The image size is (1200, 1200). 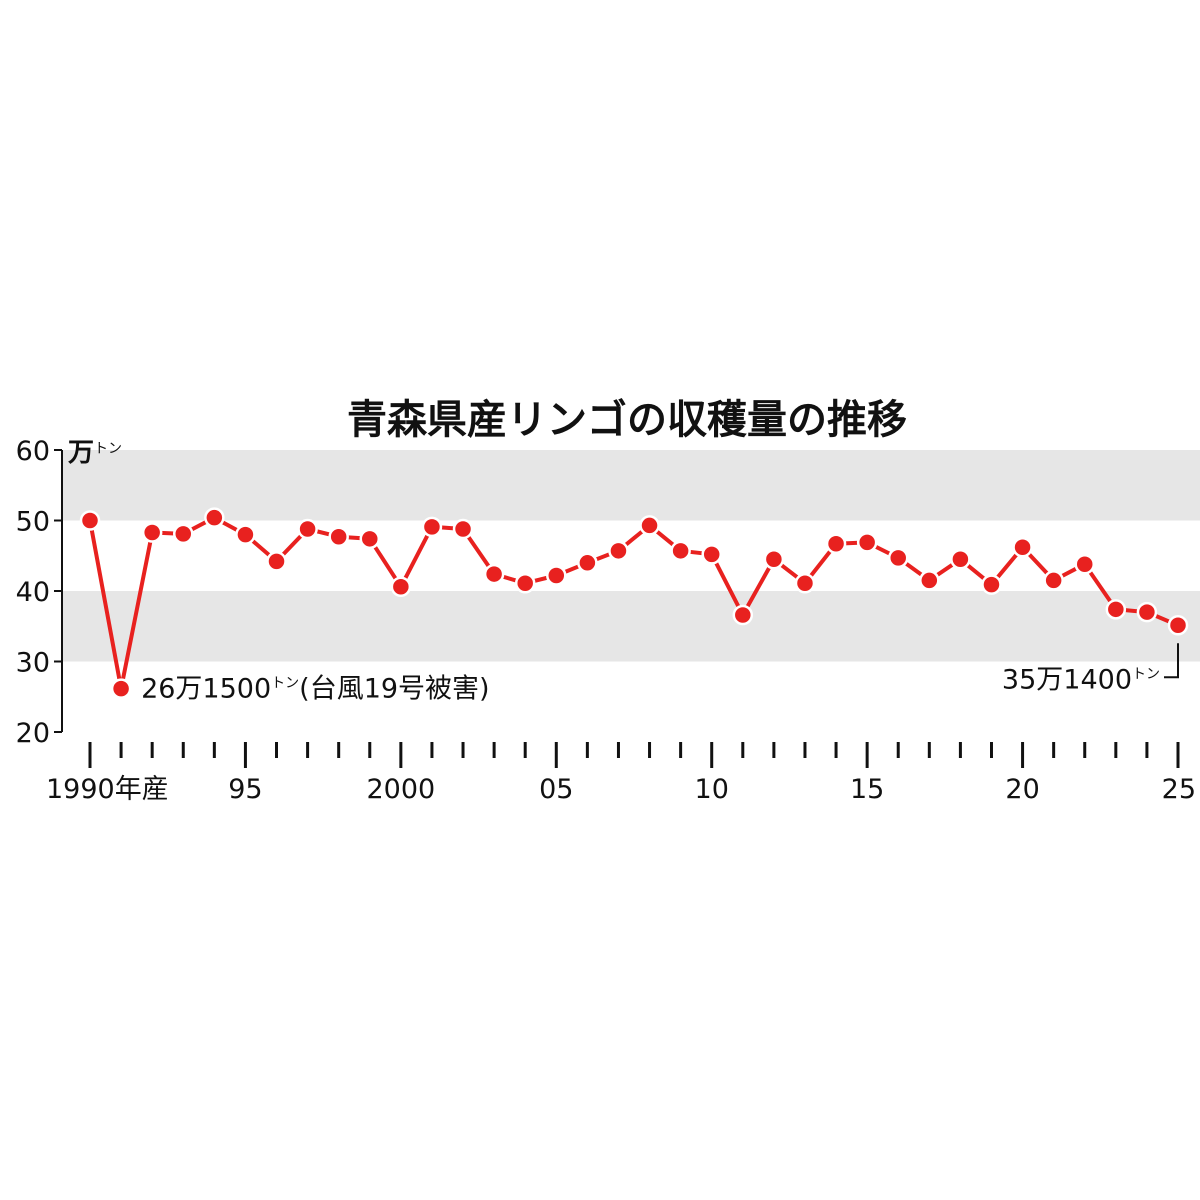 What do you see at coordinates (33, 522) in the screenshot?
I see `y-tick-label-50: 50` at bounding box center [33, 522].